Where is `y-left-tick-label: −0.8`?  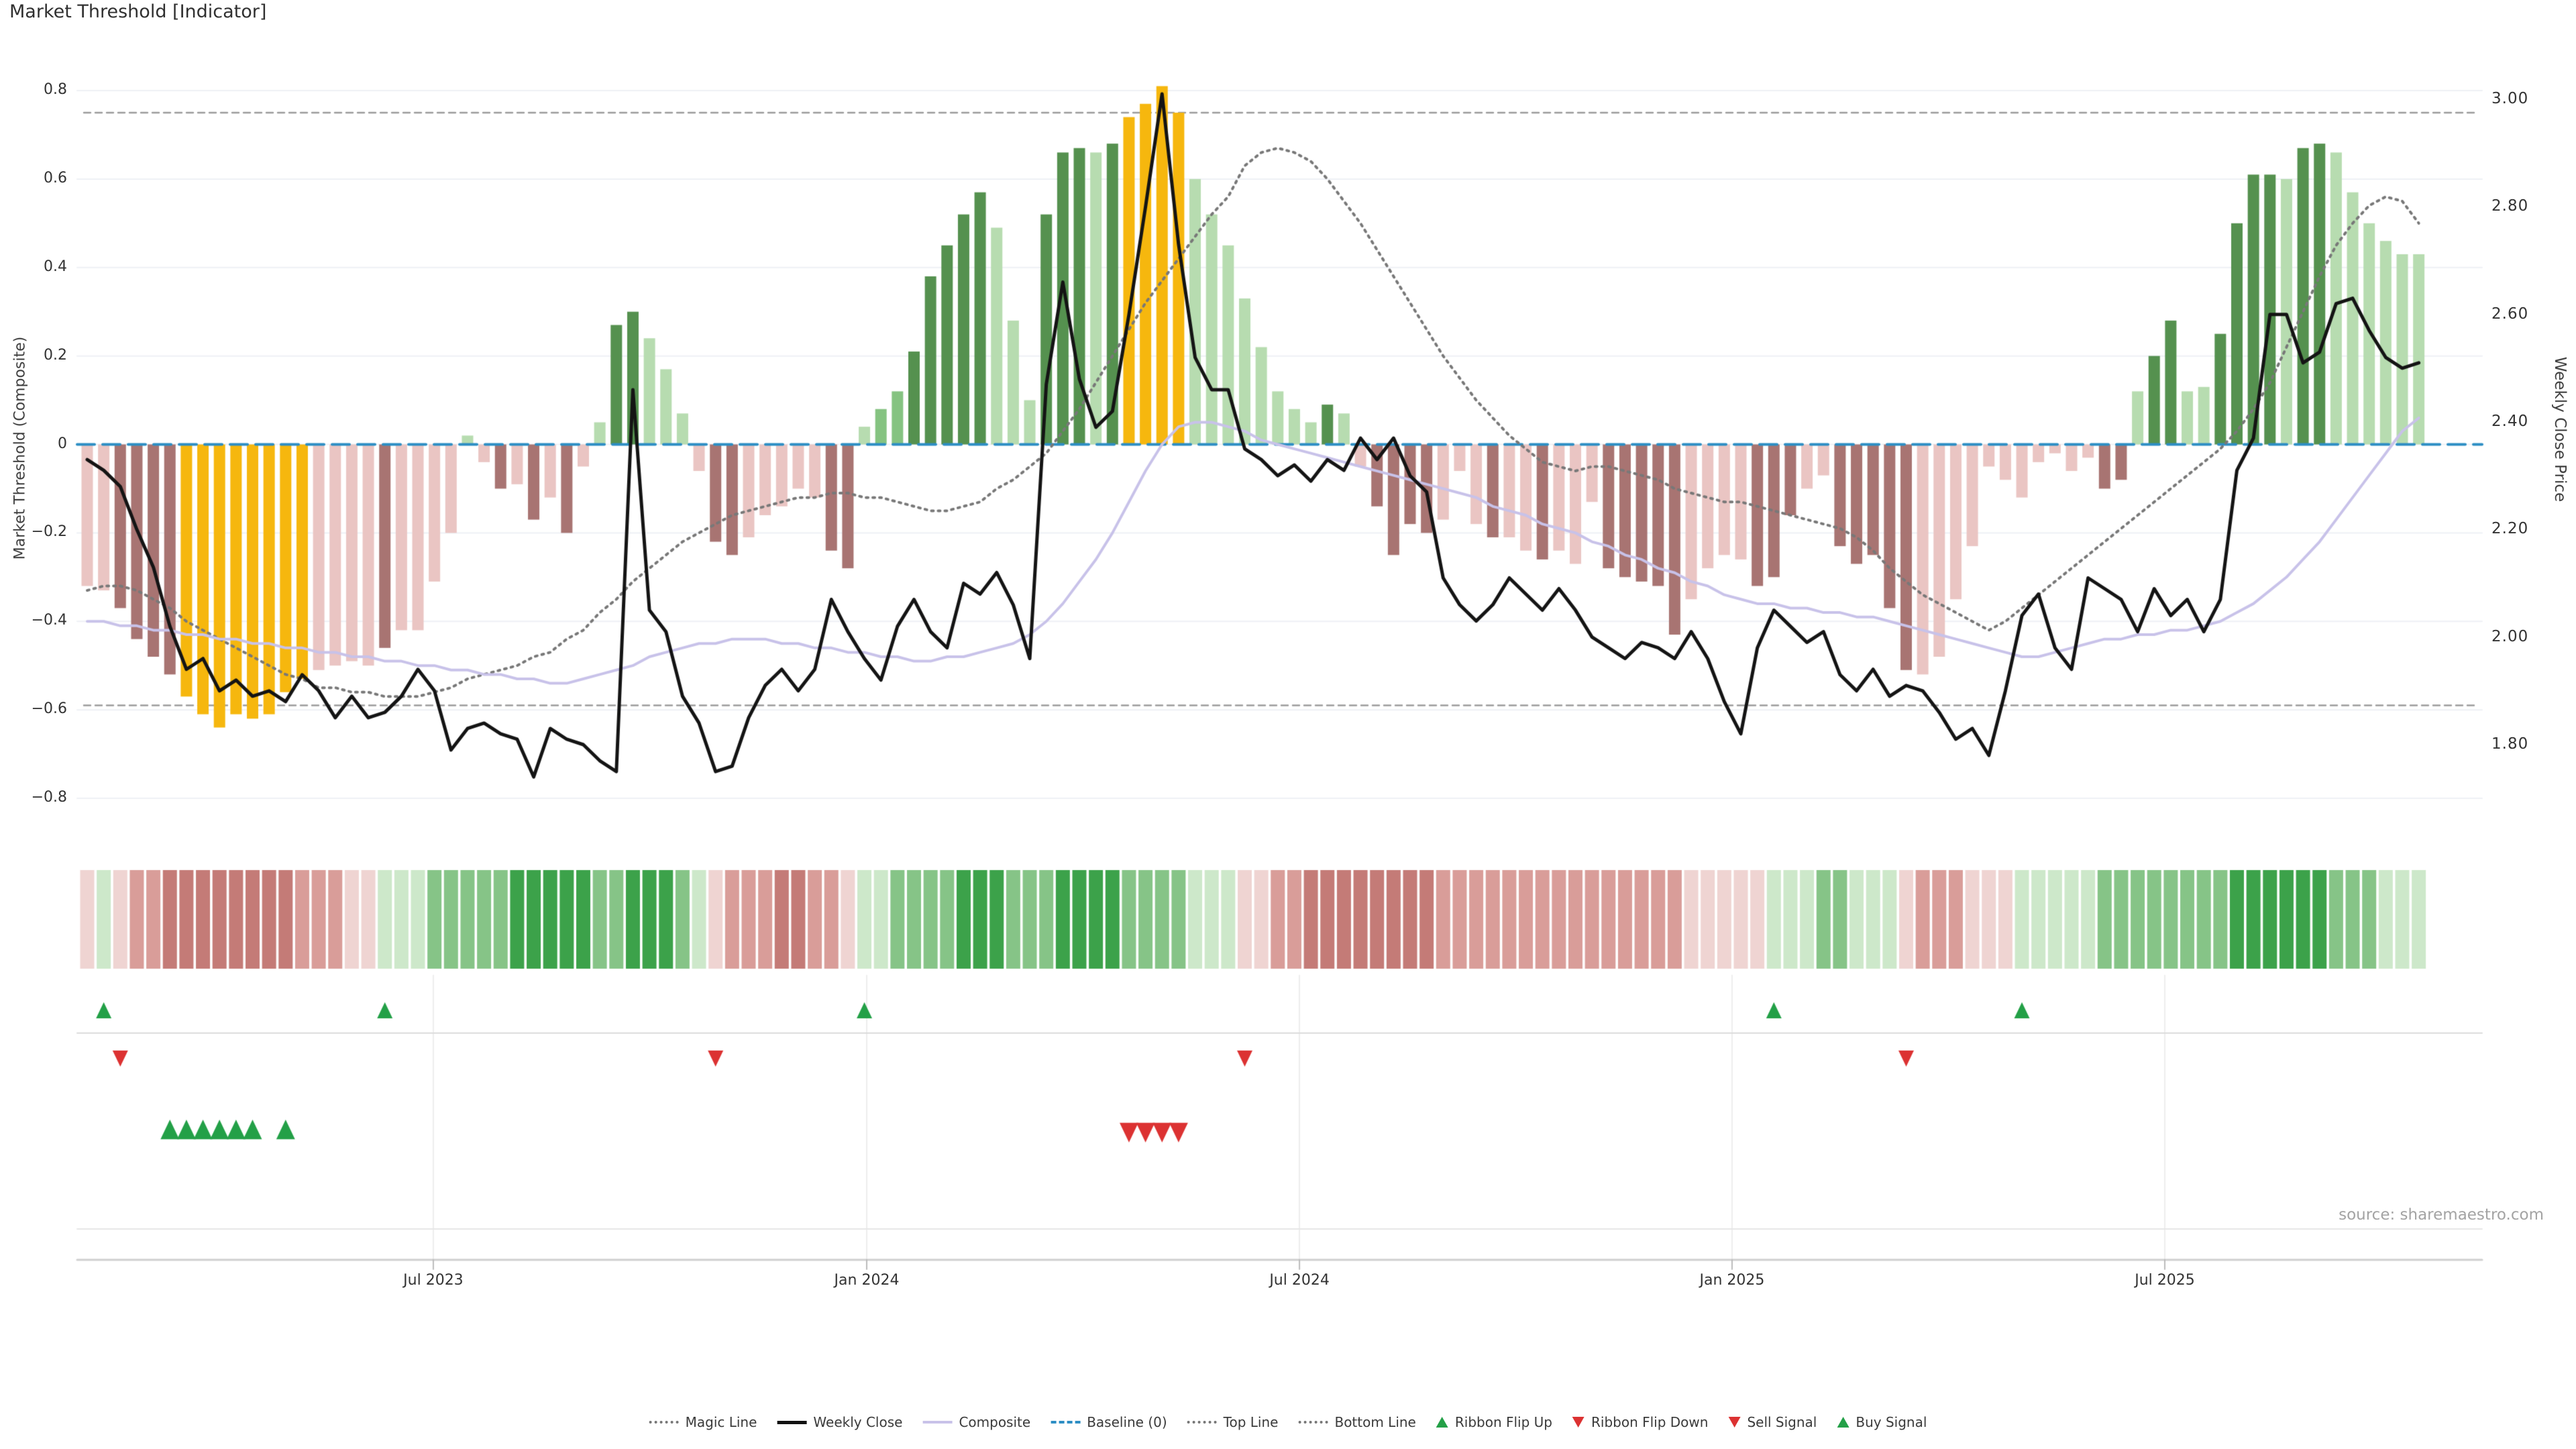 y-left-tick-label: −0.8 is located at coordinates (49, 797).